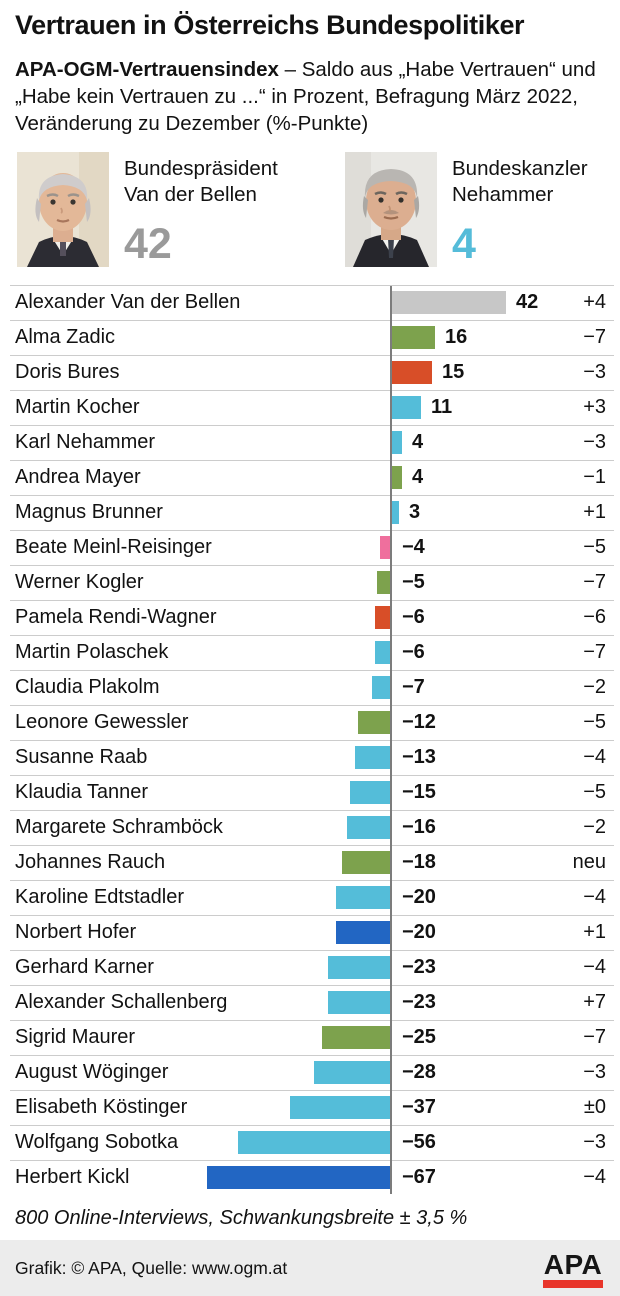 Image resolution: width=620 pixels, height=1296 pixels. What do you see at coordinates (310, 302) in the screenshot?
I see `chart-row: Alexander Van der Bellen 42 +4` at bounding box center [310, 302].